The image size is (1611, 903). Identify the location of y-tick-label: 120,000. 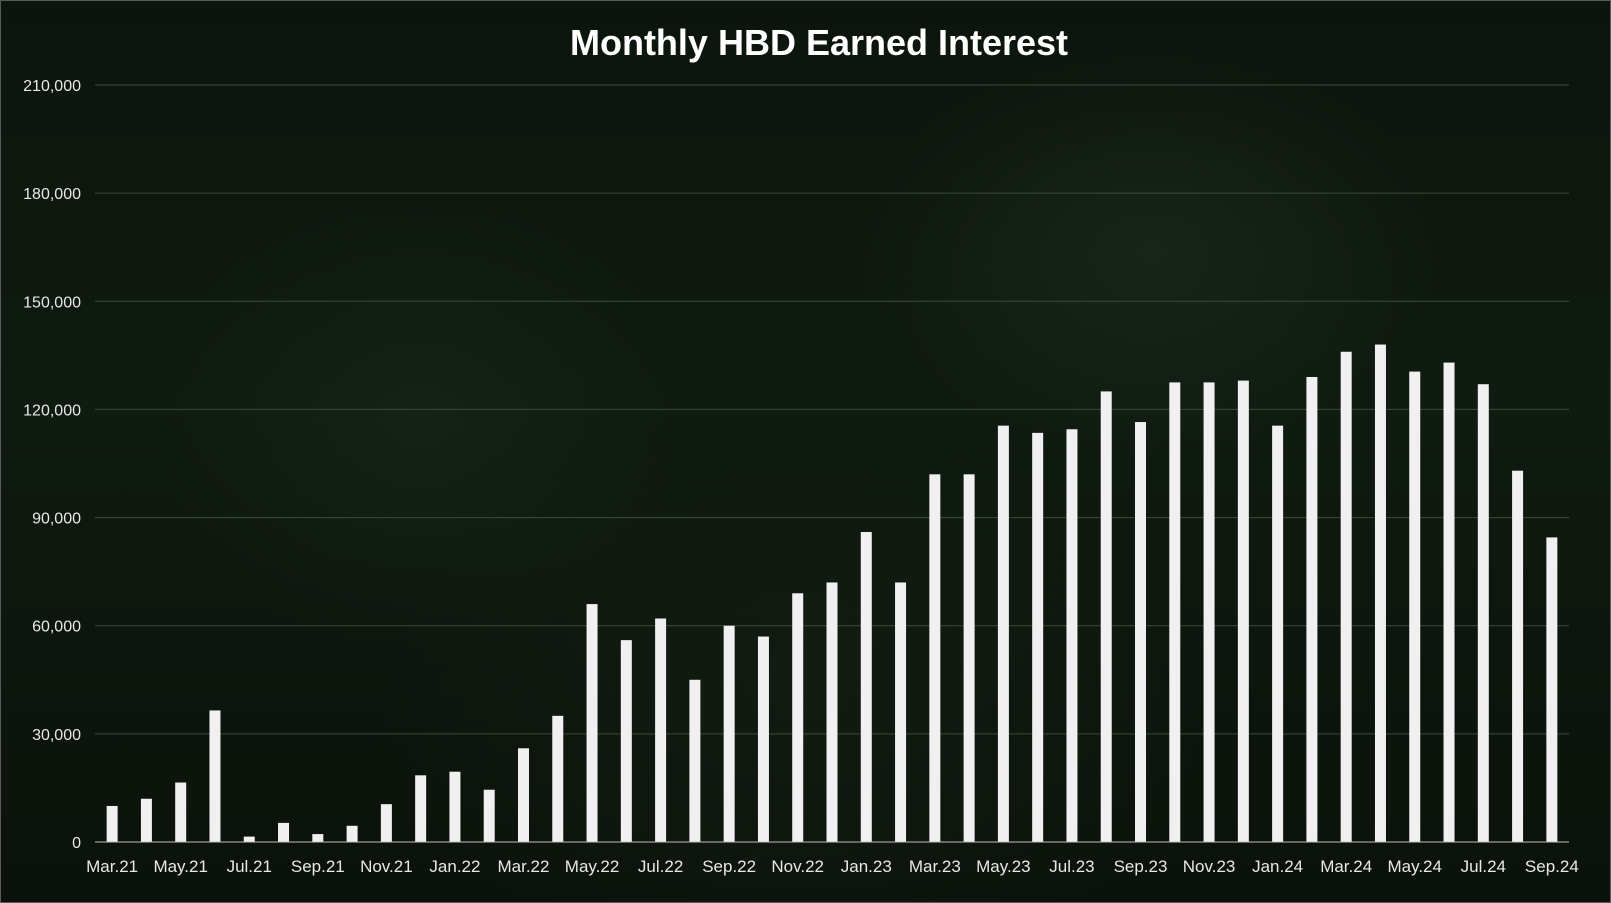
(52, 410).